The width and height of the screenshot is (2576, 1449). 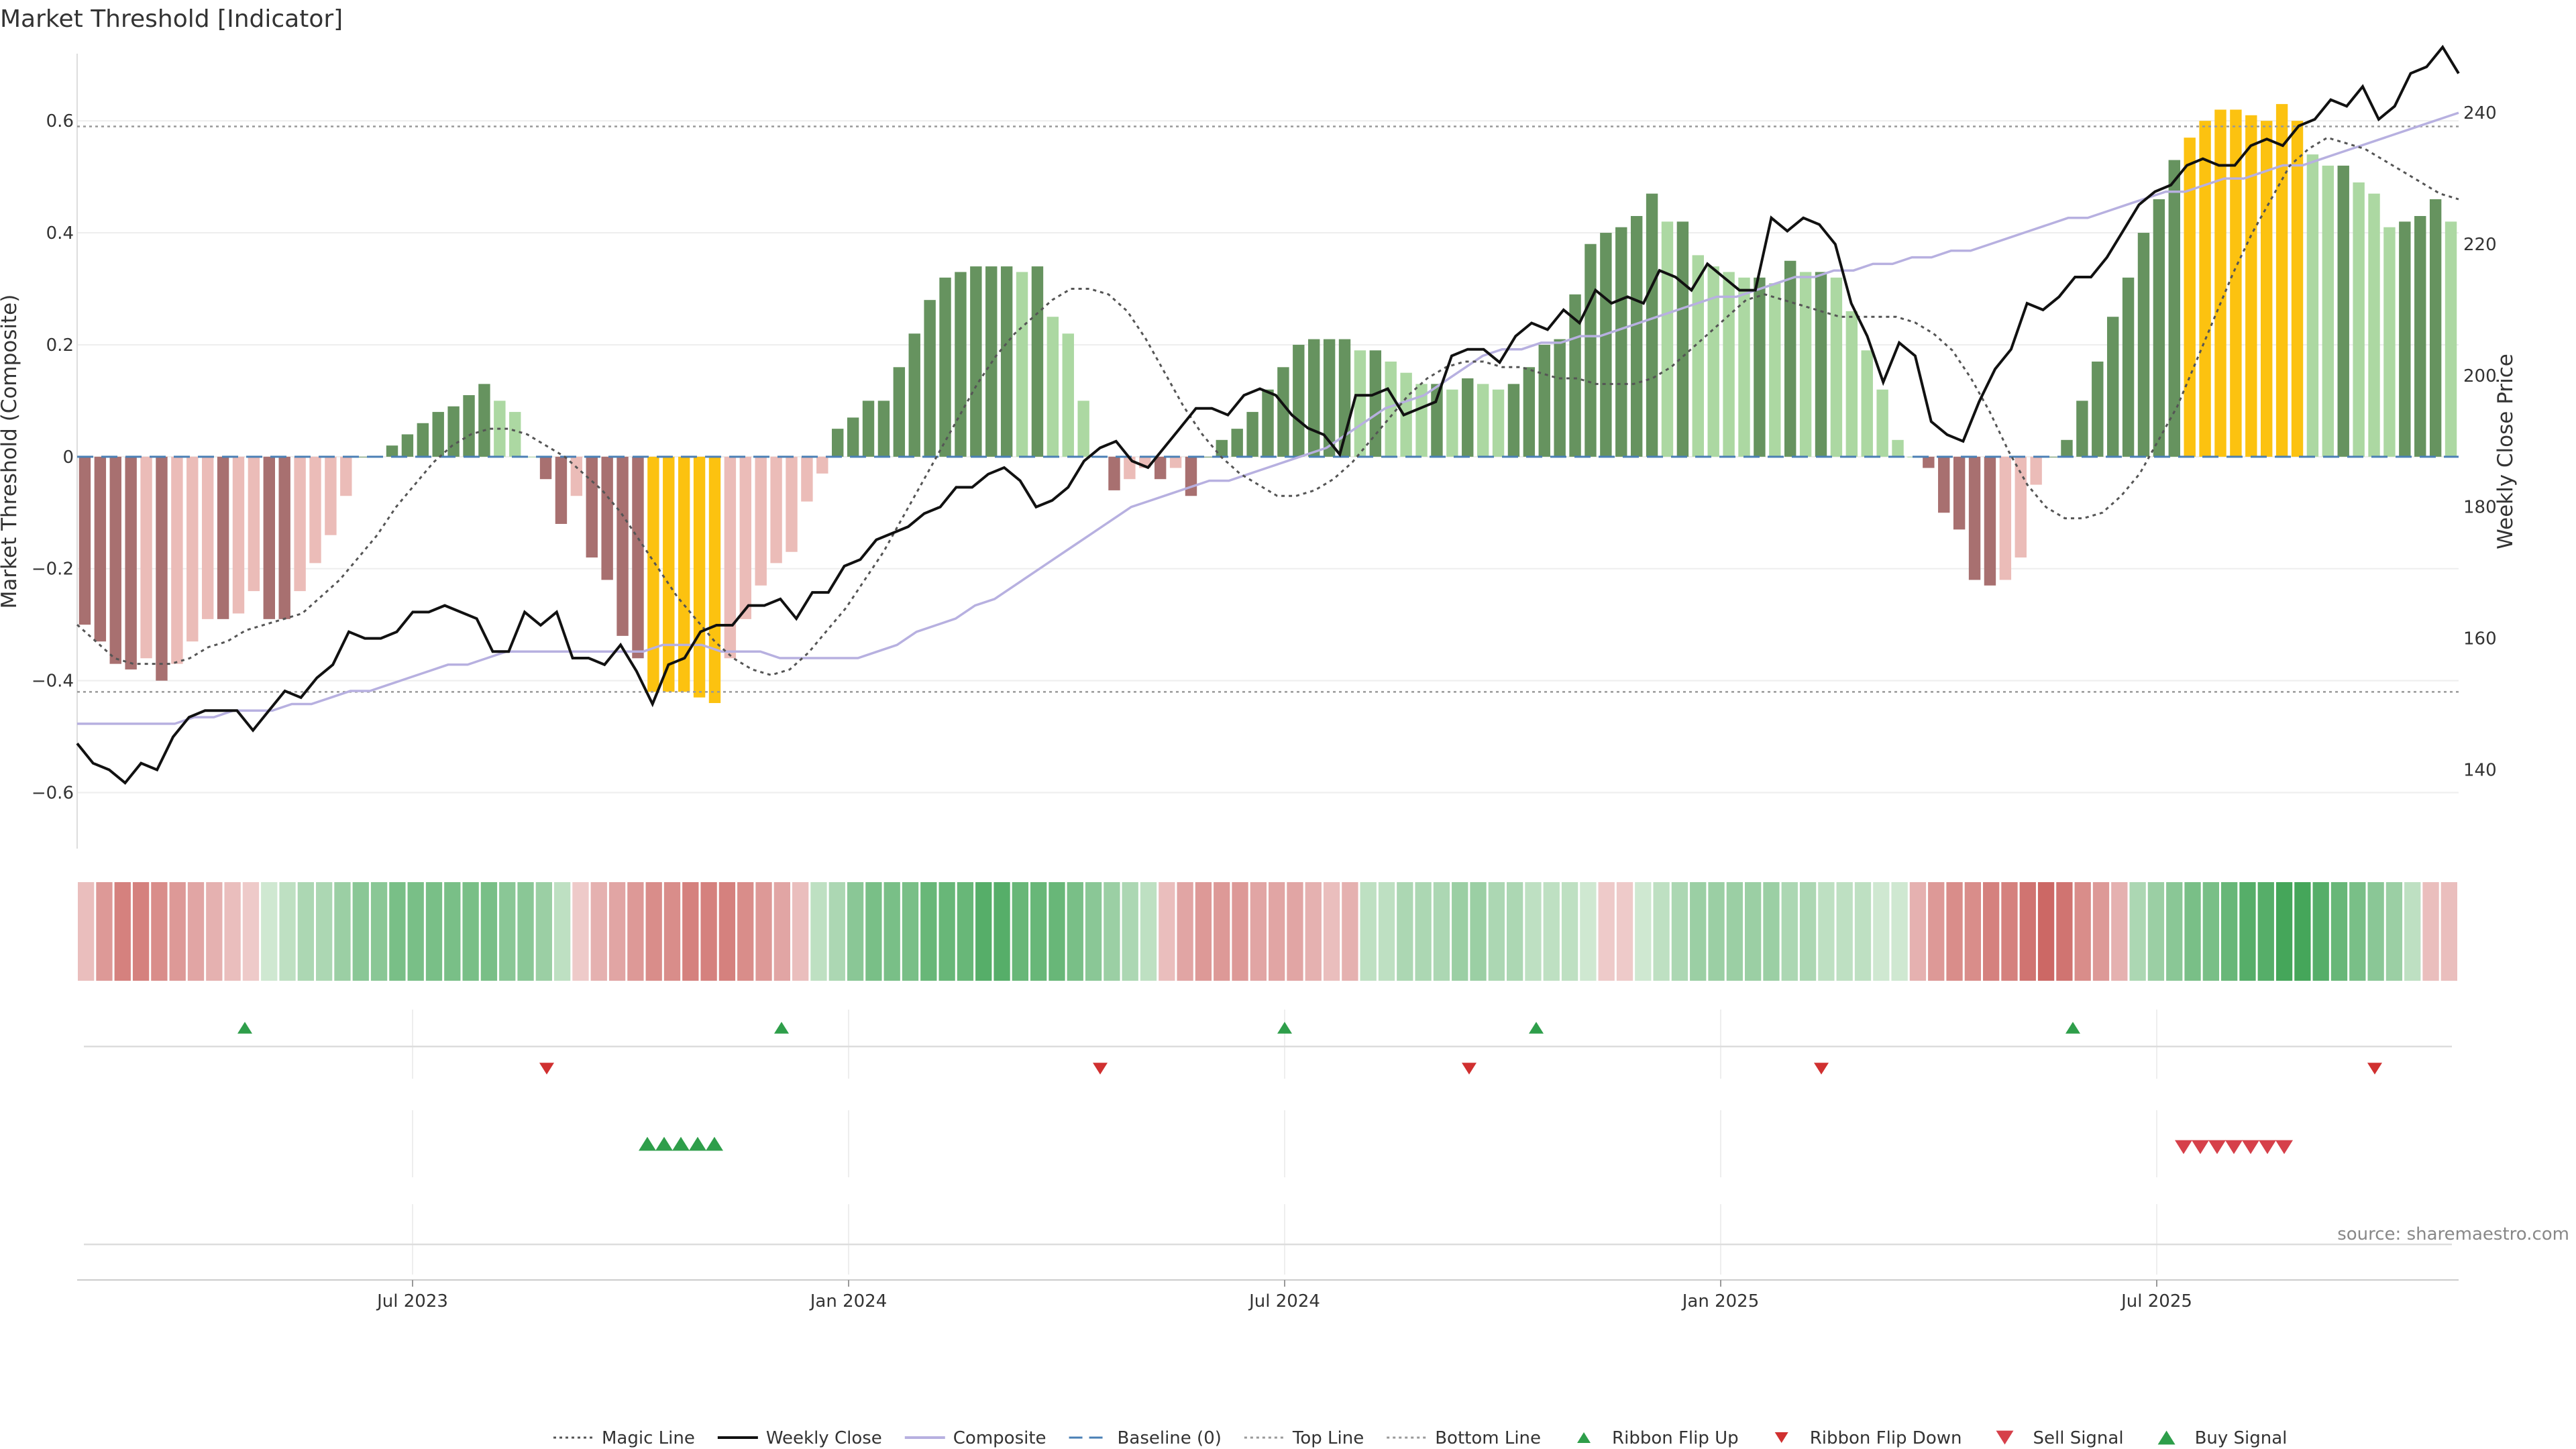 What do you see at coordinates (2222, 1438) in the screenshot?
I see `legend-entry: Buy Signal` at bounding box center [2222, 1438].